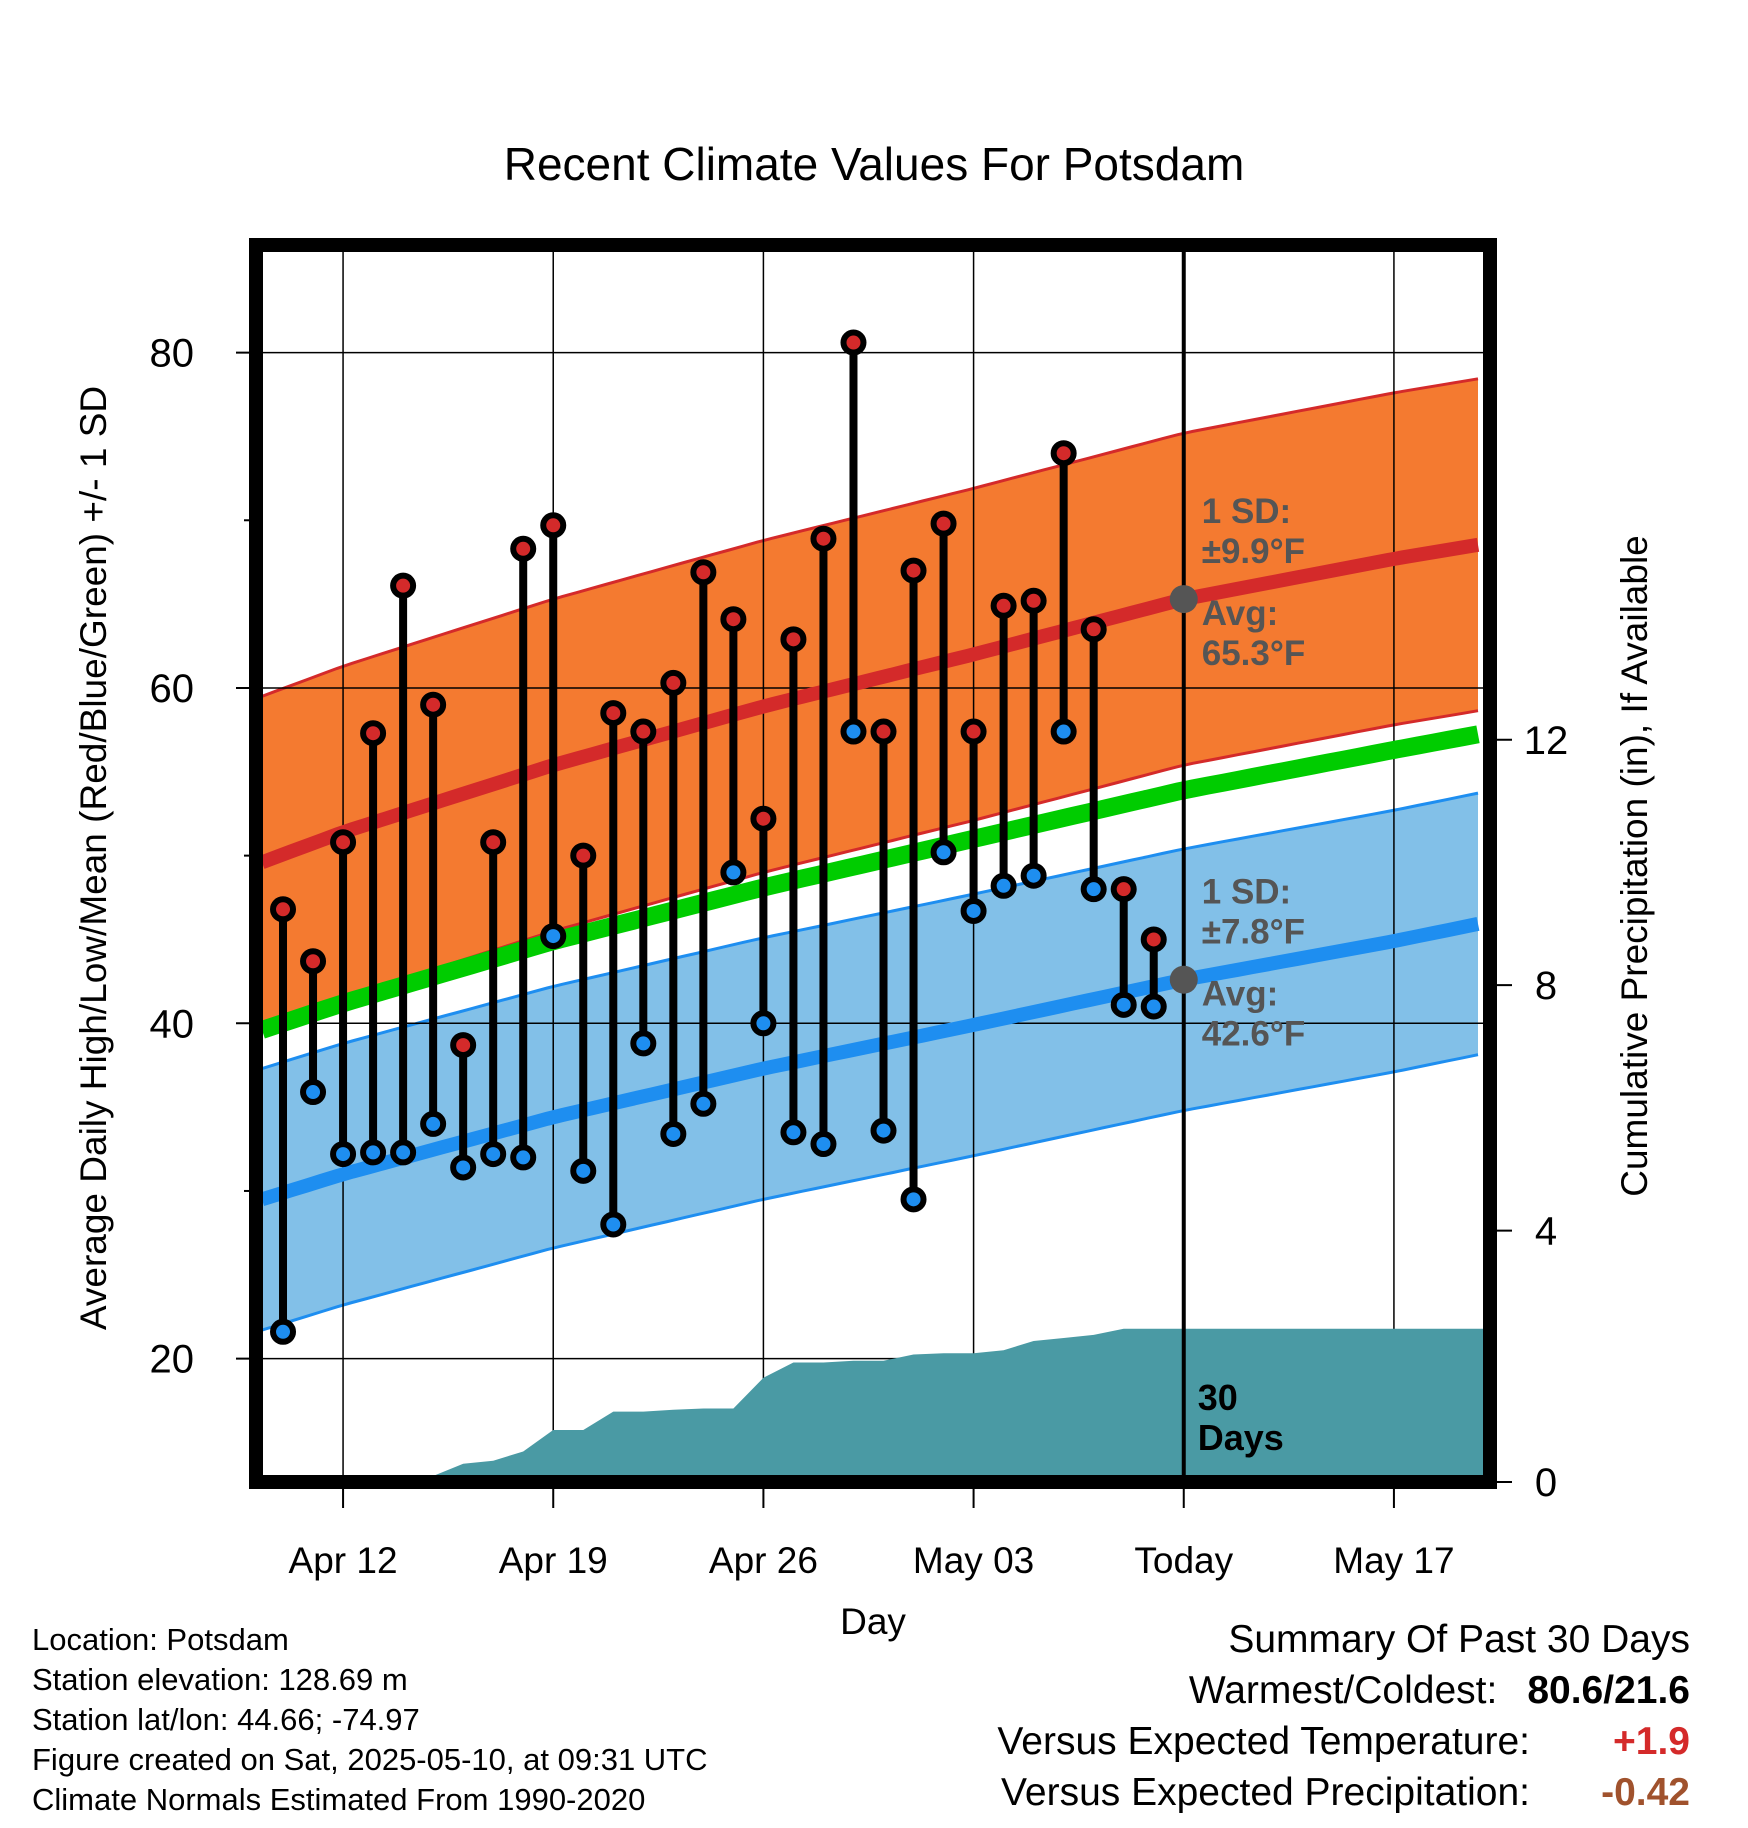 The image size is (1748, 1828). Describe the element at coordinates (1546, 1232) in the screenshot. I see `y2-tick-label: 4` at that location.